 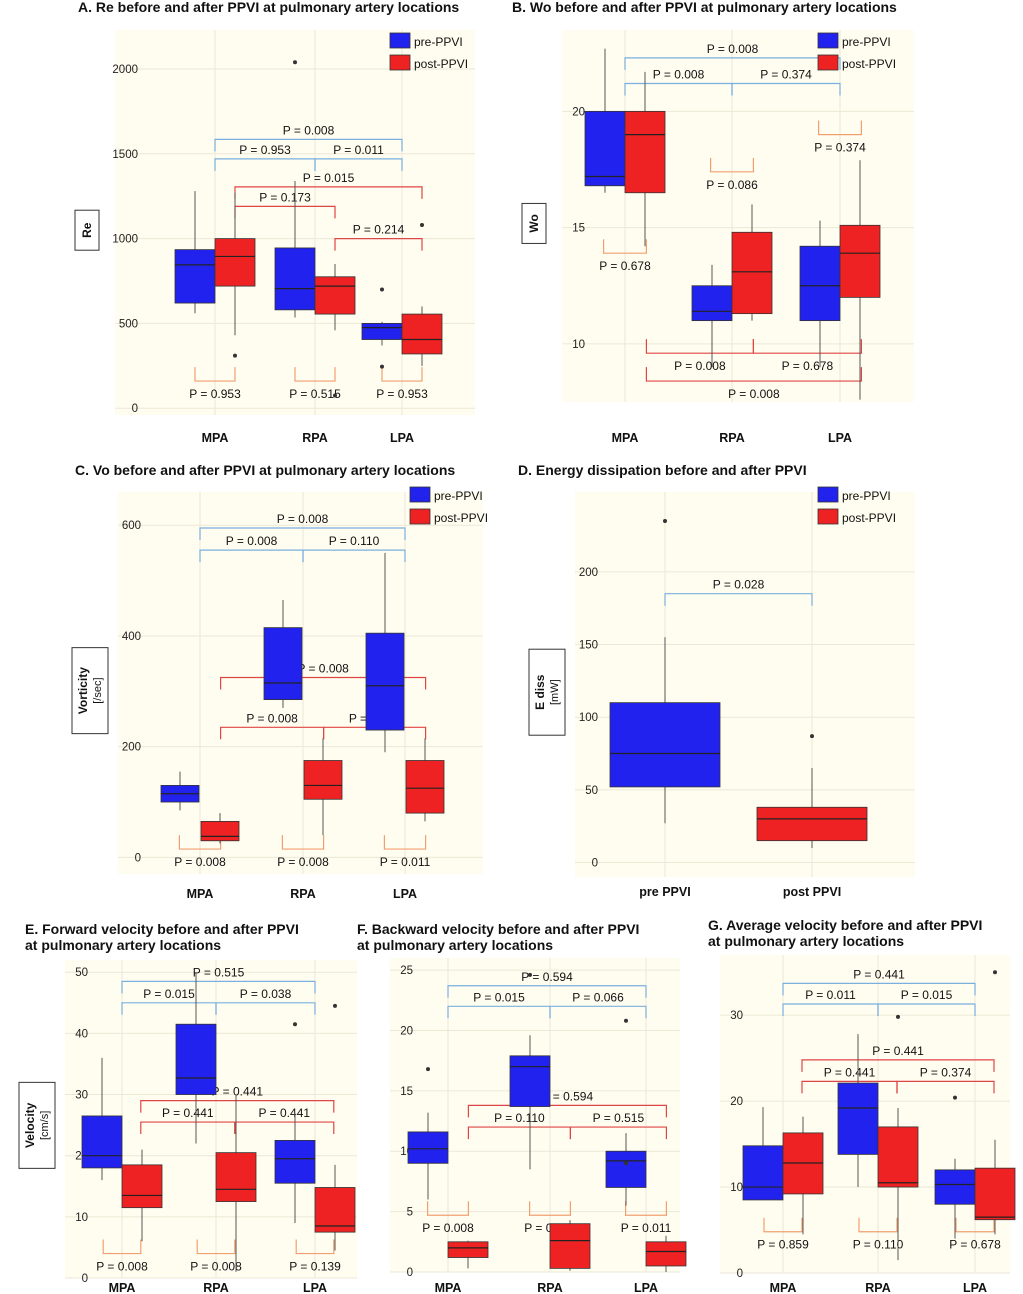 I want to click on x-category-label: RPA, so click(x=731, y=438).